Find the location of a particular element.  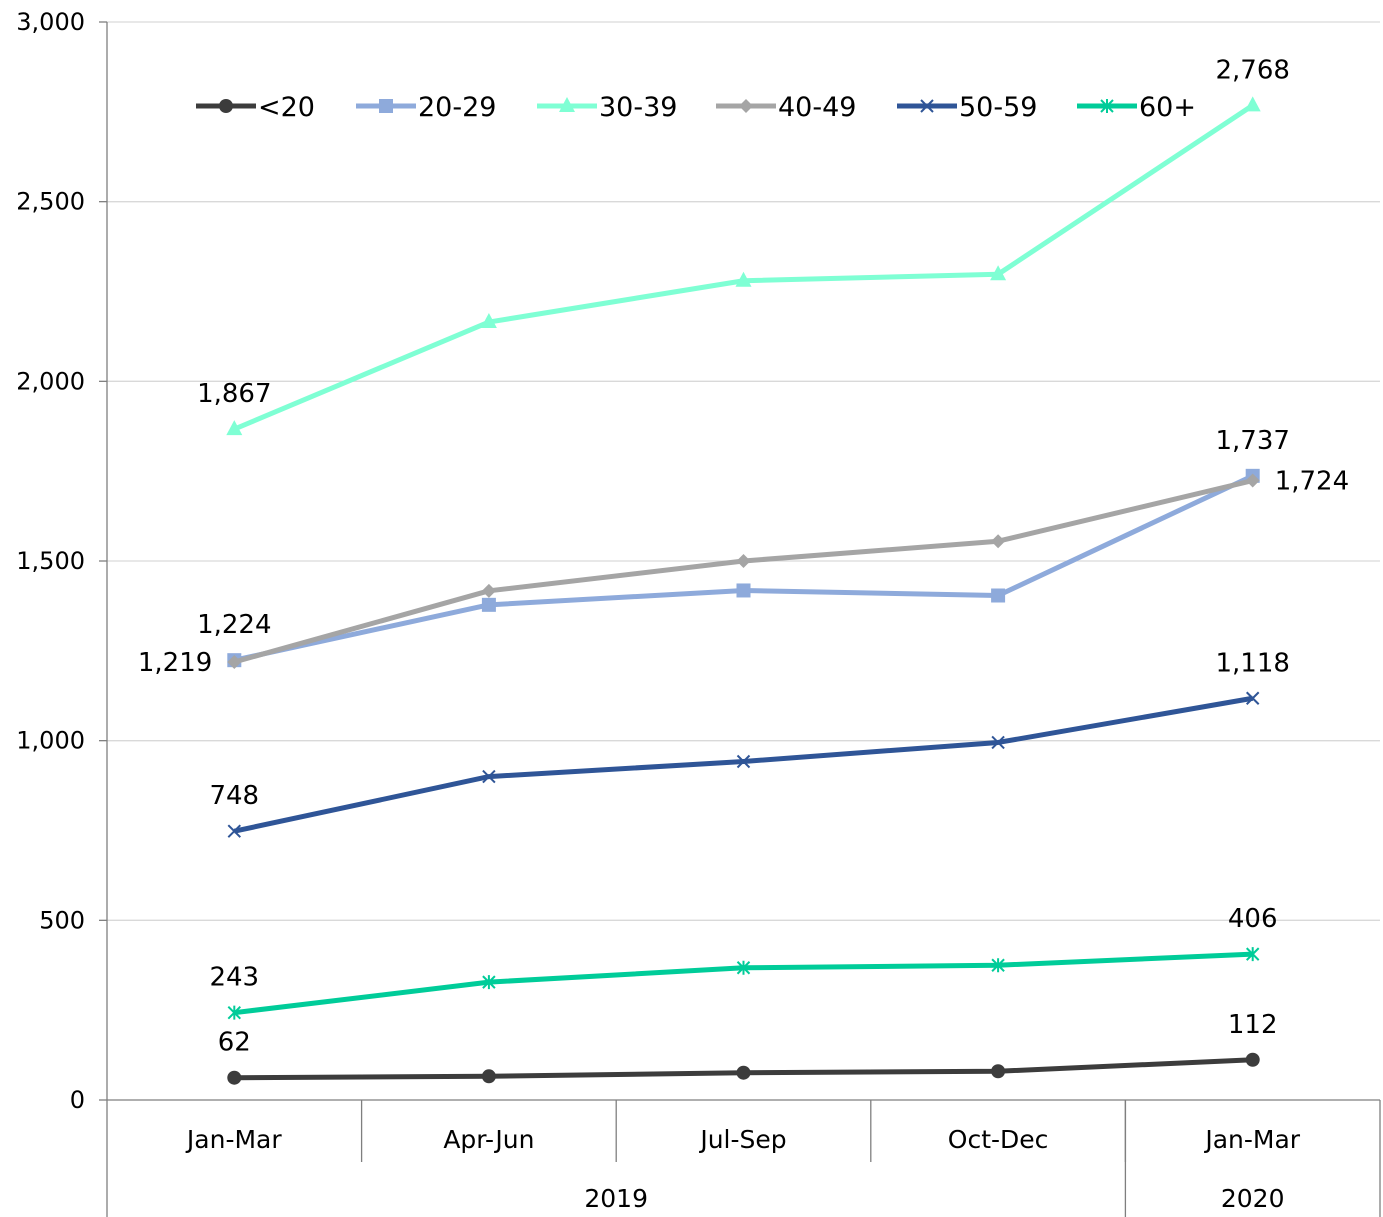

legend-entry: 20-29 is located at coordinates (426, 107).